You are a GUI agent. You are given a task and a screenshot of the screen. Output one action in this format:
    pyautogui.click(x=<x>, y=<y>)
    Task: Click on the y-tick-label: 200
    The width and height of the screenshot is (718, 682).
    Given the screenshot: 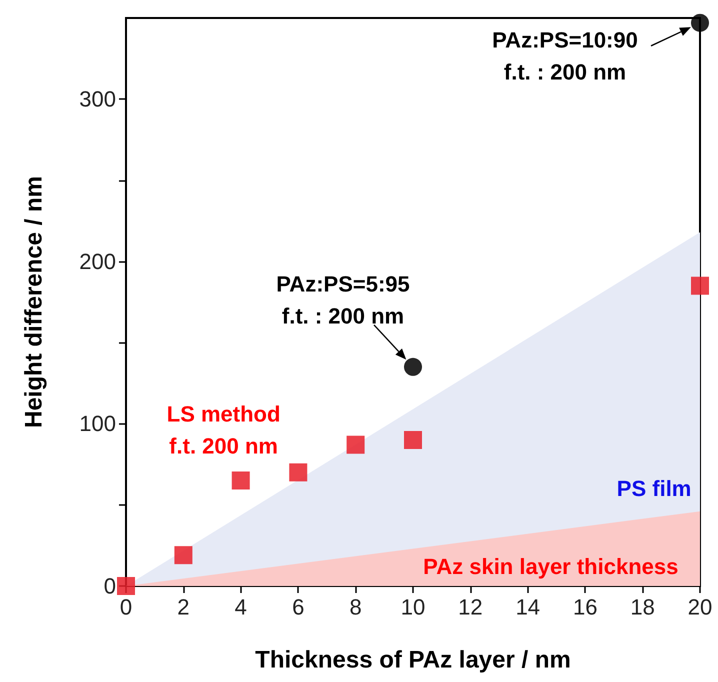 What is the action you would take?
    pyautogui.click(x=97, y=261)
    